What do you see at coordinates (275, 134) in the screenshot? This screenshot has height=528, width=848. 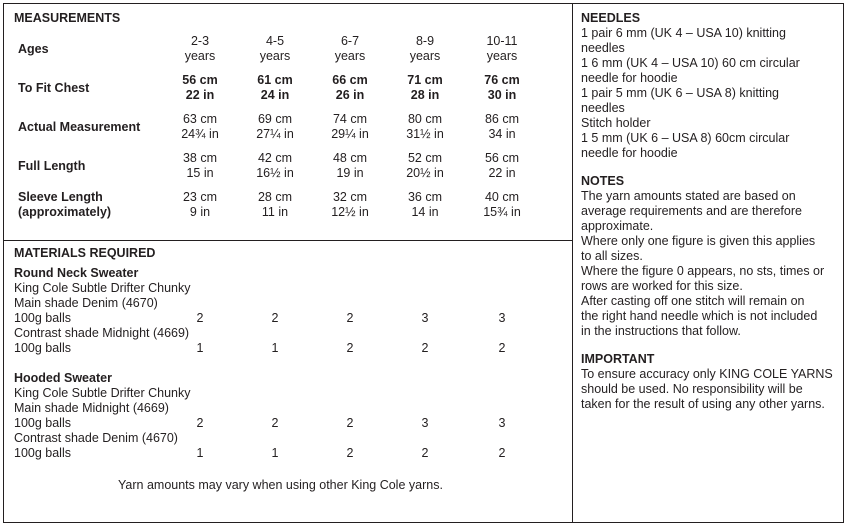 I see `cell-in: 27¼ in` at bounding box center [275, 134].